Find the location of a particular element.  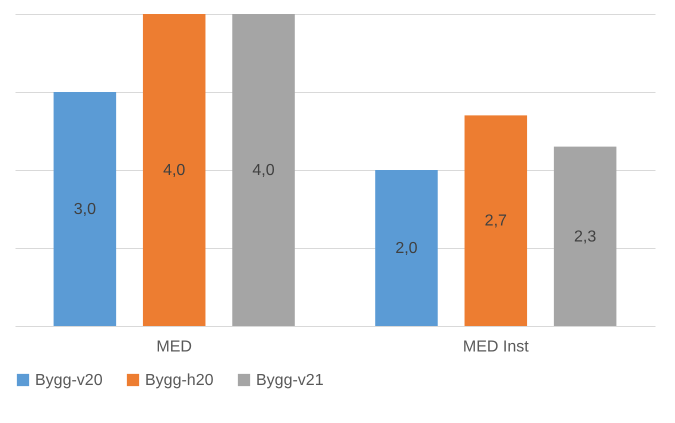

data-label: 2,0 is located at coordinates (406, 248).